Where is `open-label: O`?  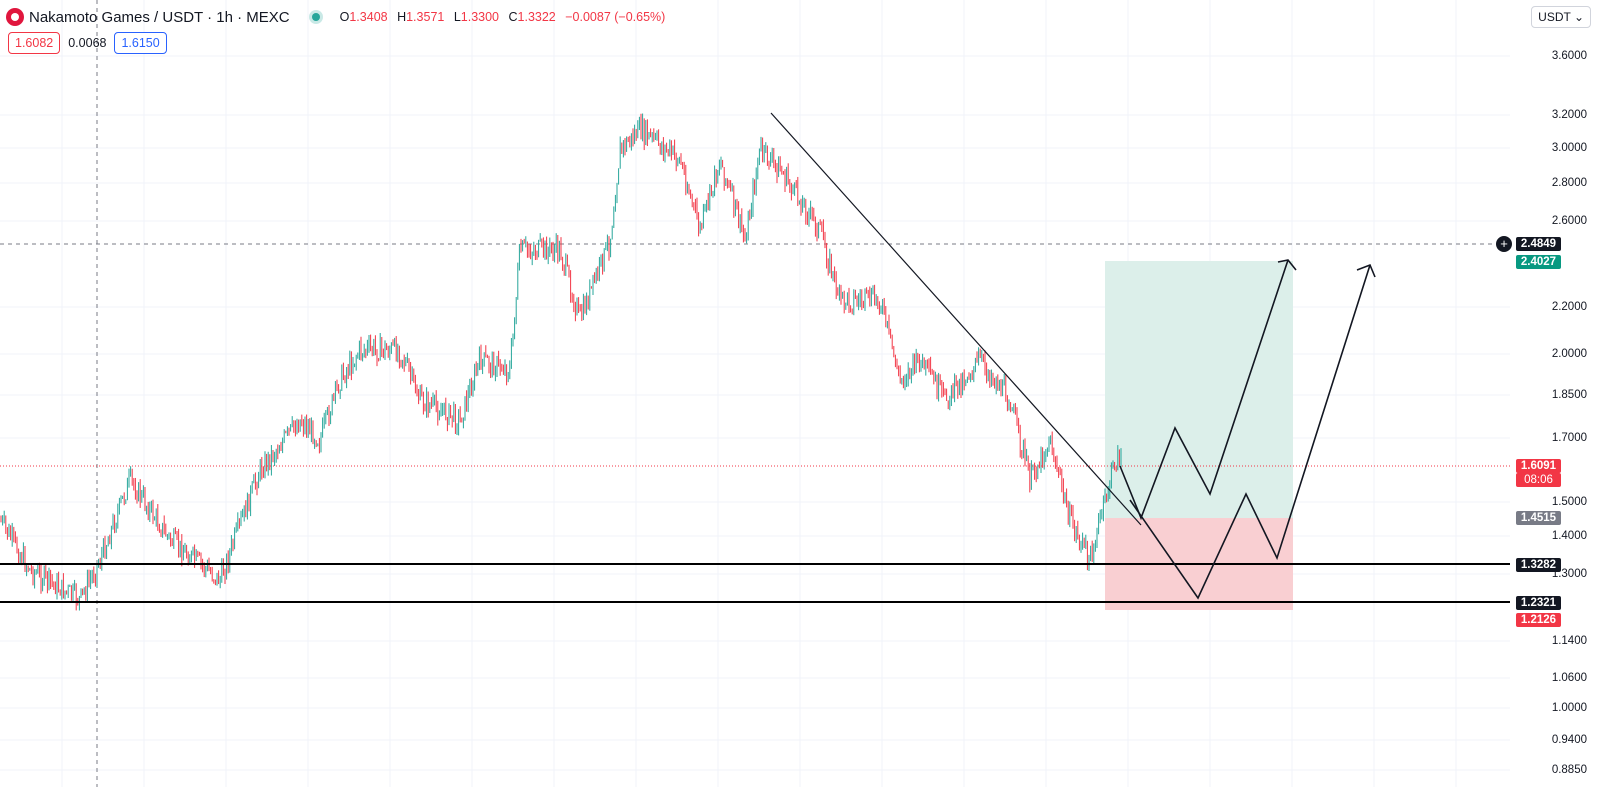
open-label: O is located at coordinates (344, 17).